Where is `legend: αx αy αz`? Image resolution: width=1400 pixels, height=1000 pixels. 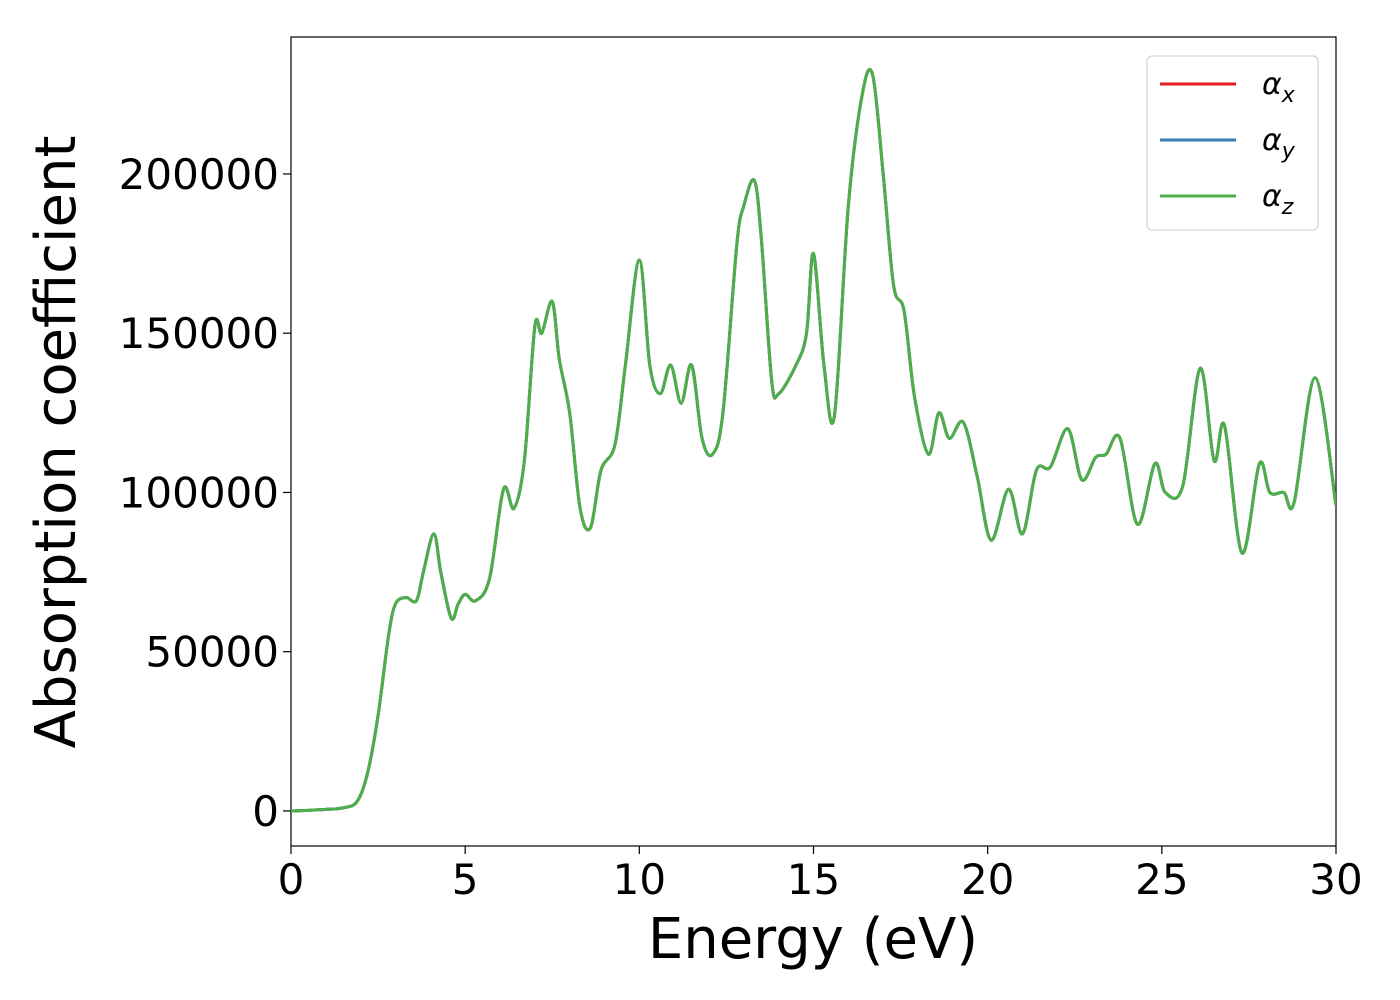 legend: αx αy αz is located at coordinates (1232, 143).